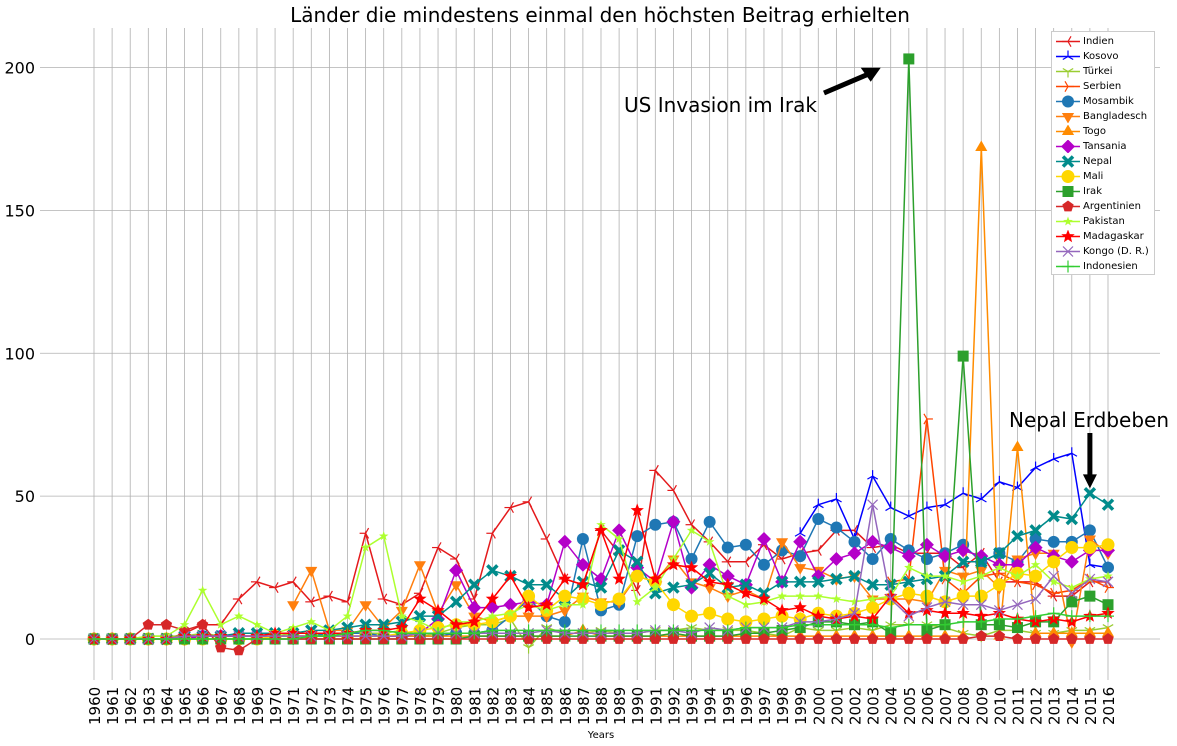  I want to click on legend-item: Tansania, so click(1104, 146).